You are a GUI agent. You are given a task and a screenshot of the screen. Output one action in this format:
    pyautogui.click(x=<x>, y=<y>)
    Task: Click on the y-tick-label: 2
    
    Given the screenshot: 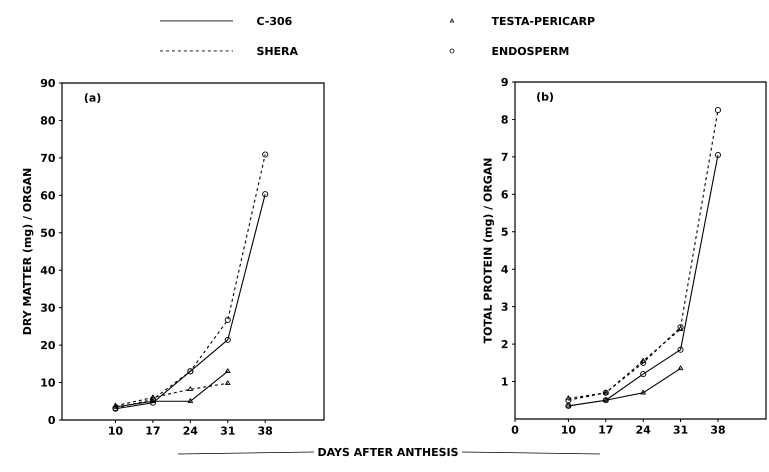 What is the action you would take?
    pyautogui.click(x=505, y=344)
    